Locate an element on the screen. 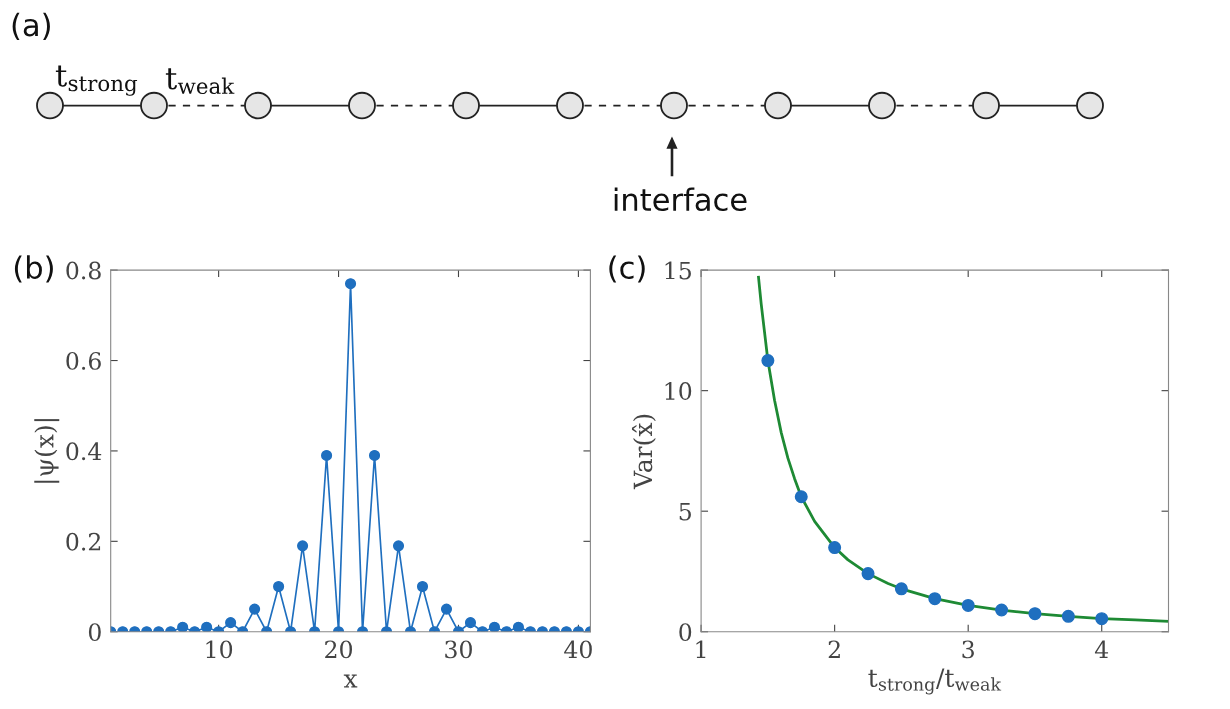  x-tick-label: 10 is located at coordinates (219, 649).